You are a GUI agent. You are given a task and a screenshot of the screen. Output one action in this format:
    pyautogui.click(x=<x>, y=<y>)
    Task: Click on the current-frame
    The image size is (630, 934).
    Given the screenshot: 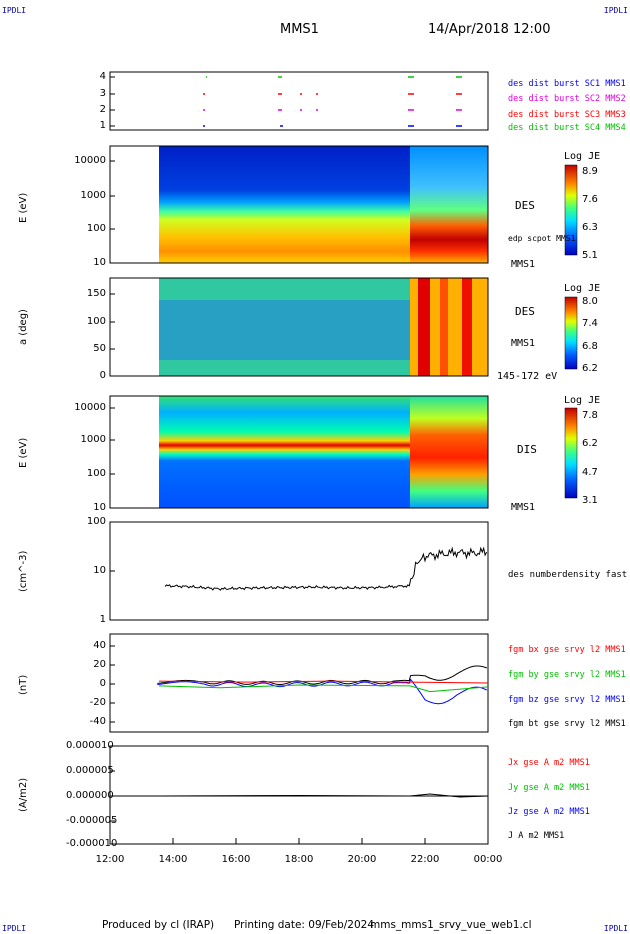 What is the action you would take?
    pyautogui.click(x=299, y=795)
    